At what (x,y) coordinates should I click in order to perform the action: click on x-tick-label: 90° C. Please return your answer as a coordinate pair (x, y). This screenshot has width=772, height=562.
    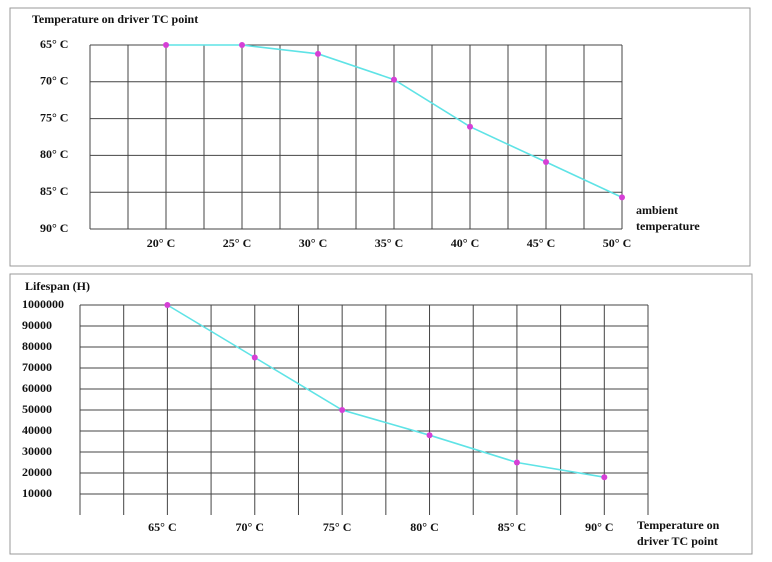
    Looking at the image, I should click on (599, 527).